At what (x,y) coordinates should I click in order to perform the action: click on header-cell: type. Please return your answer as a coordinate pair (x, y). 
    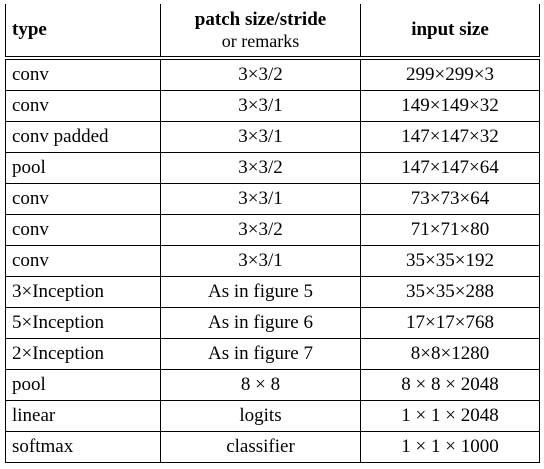
    Looking at the image, I should click on (83, 32).